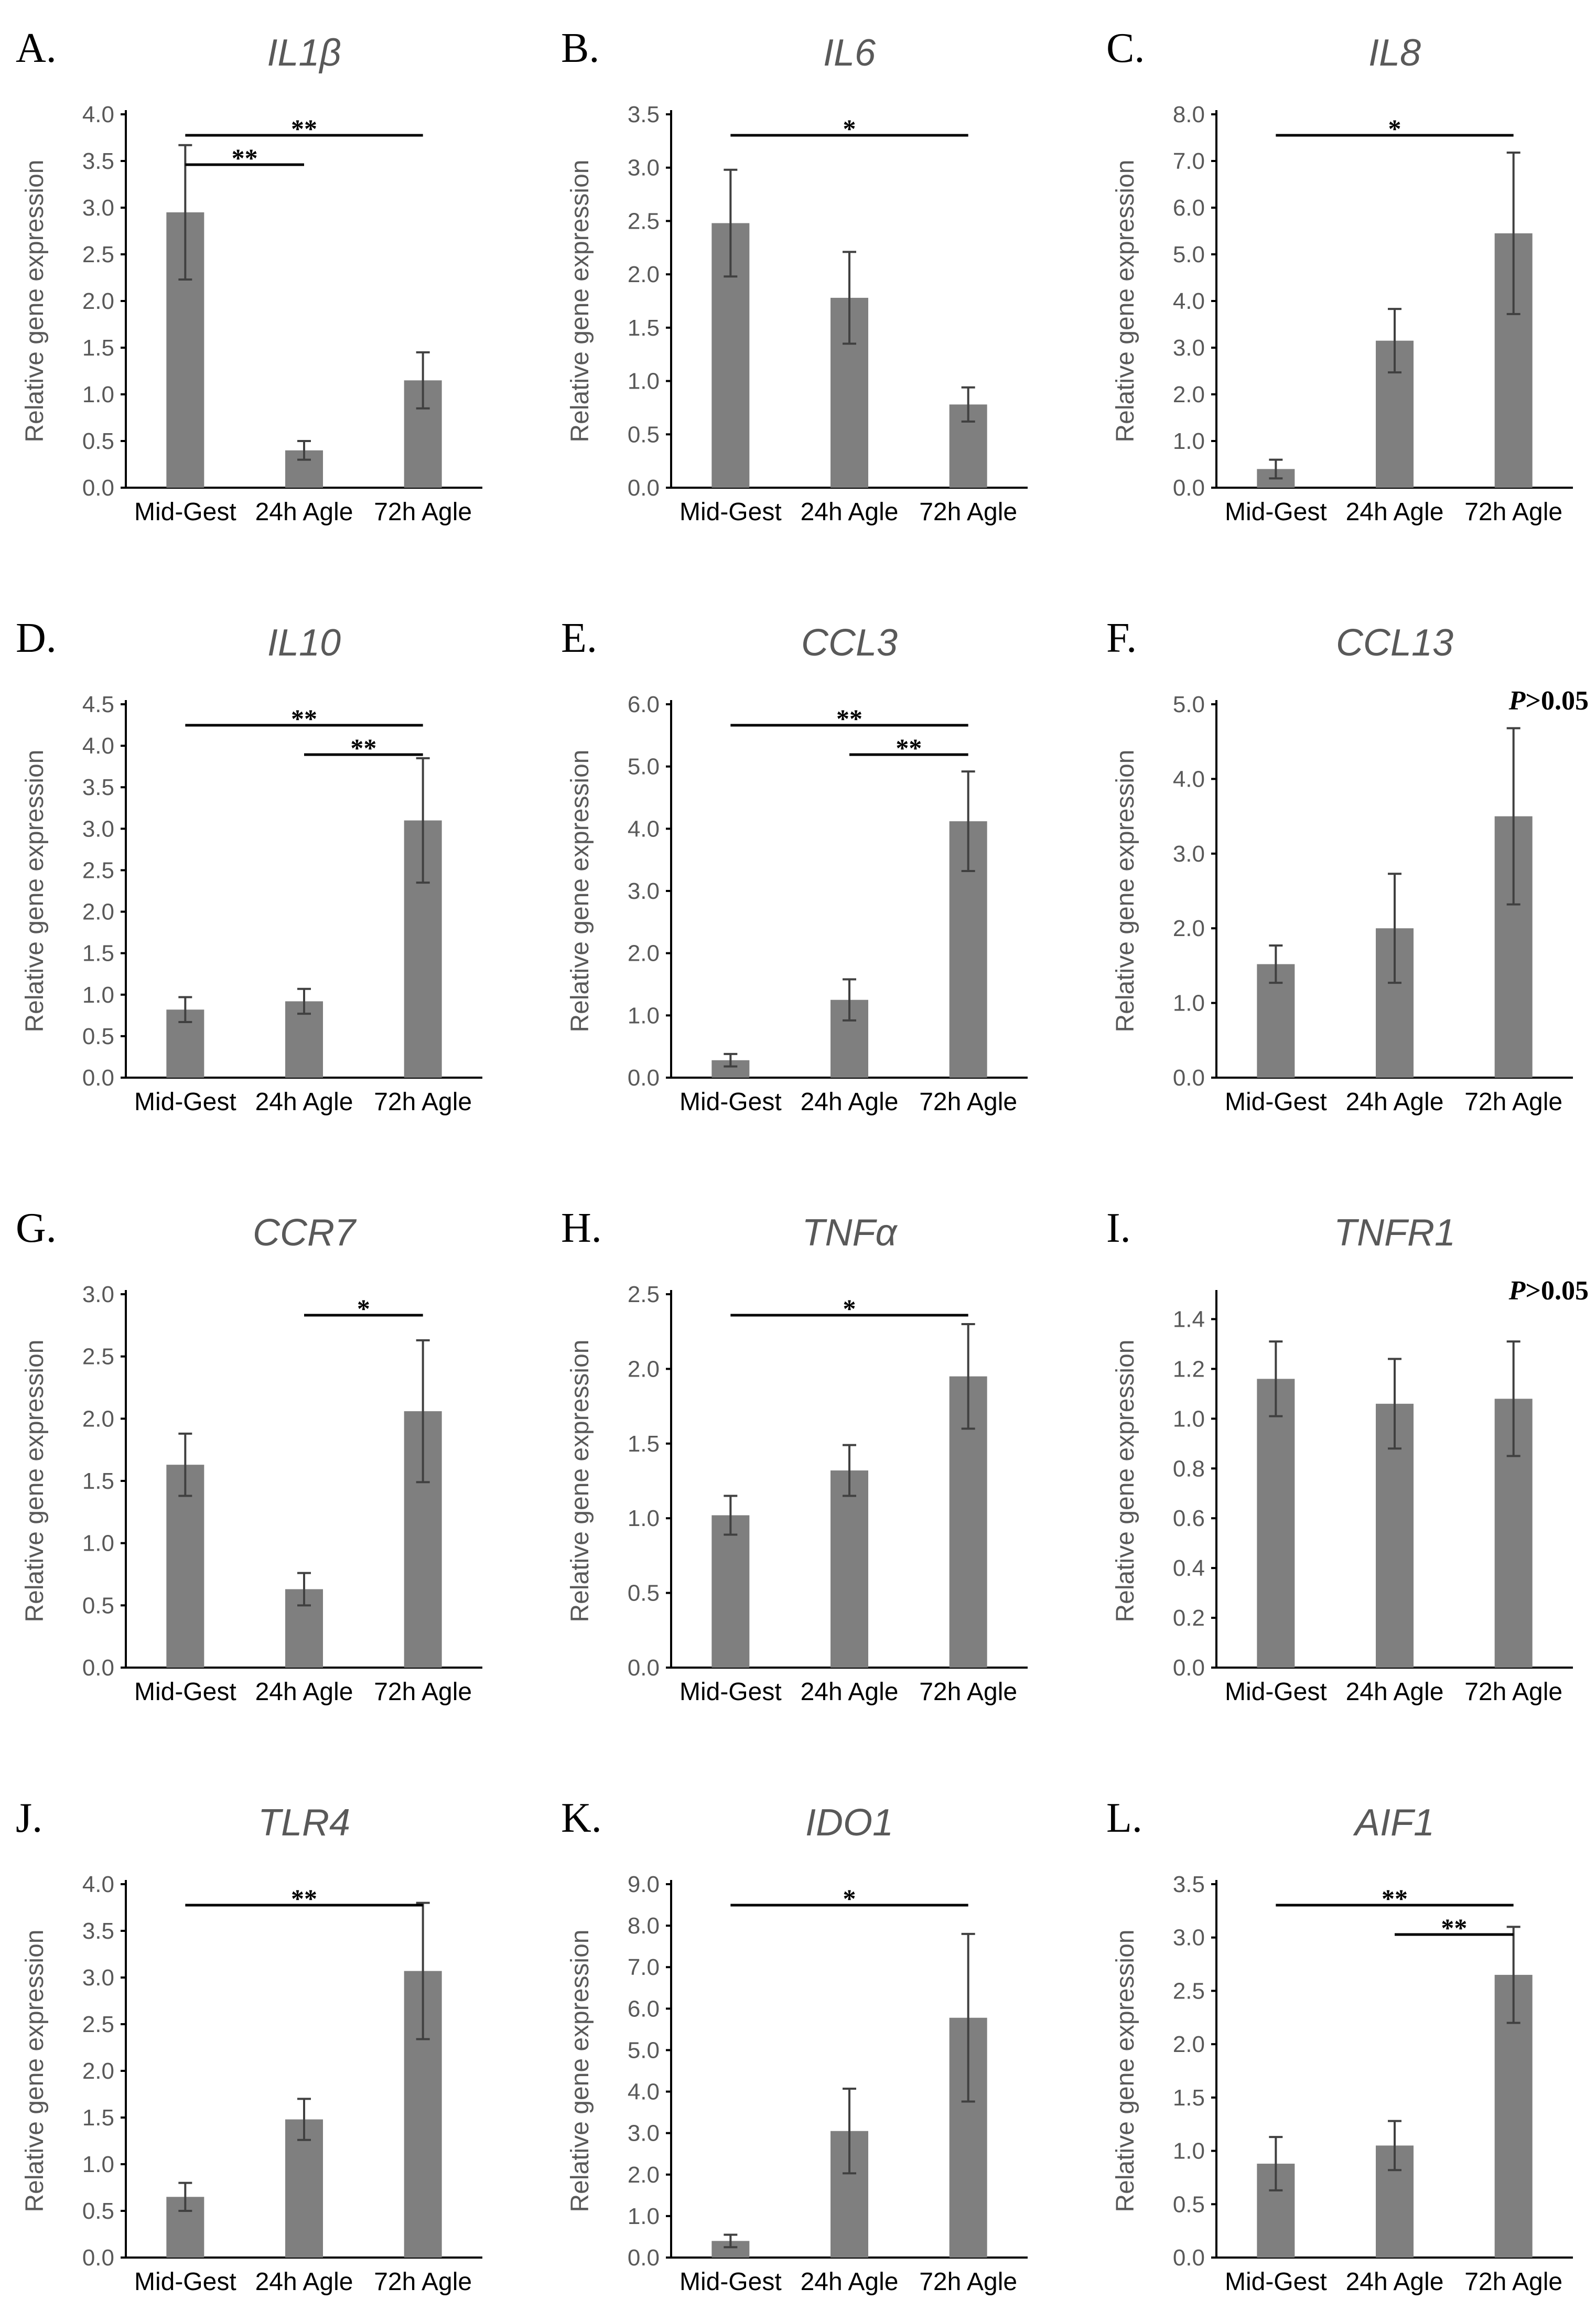 Image resolution: width=1596 pixels, height=2321 pixels. Describe the element at coordinates (1189, 1568) in the screenshot. I see `y-tick-label: 0.4` at that location.